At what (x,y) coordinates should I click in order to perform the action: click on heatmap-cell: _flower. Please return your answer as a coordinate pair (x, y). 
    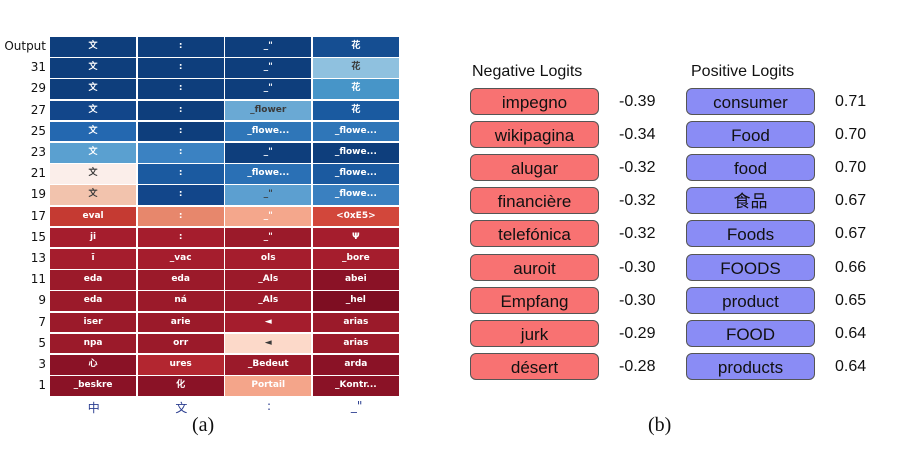
    Looking at the image, I should click on (268, 110).